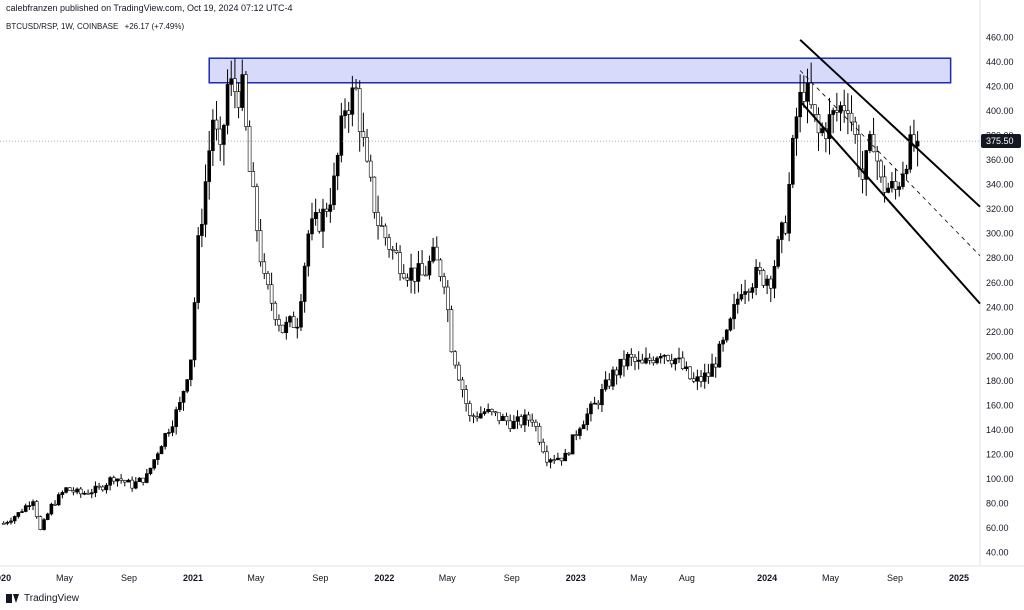  Describe the element at coordinates (580, 70) in the screenshot. I see `resistance-zone` at that location.